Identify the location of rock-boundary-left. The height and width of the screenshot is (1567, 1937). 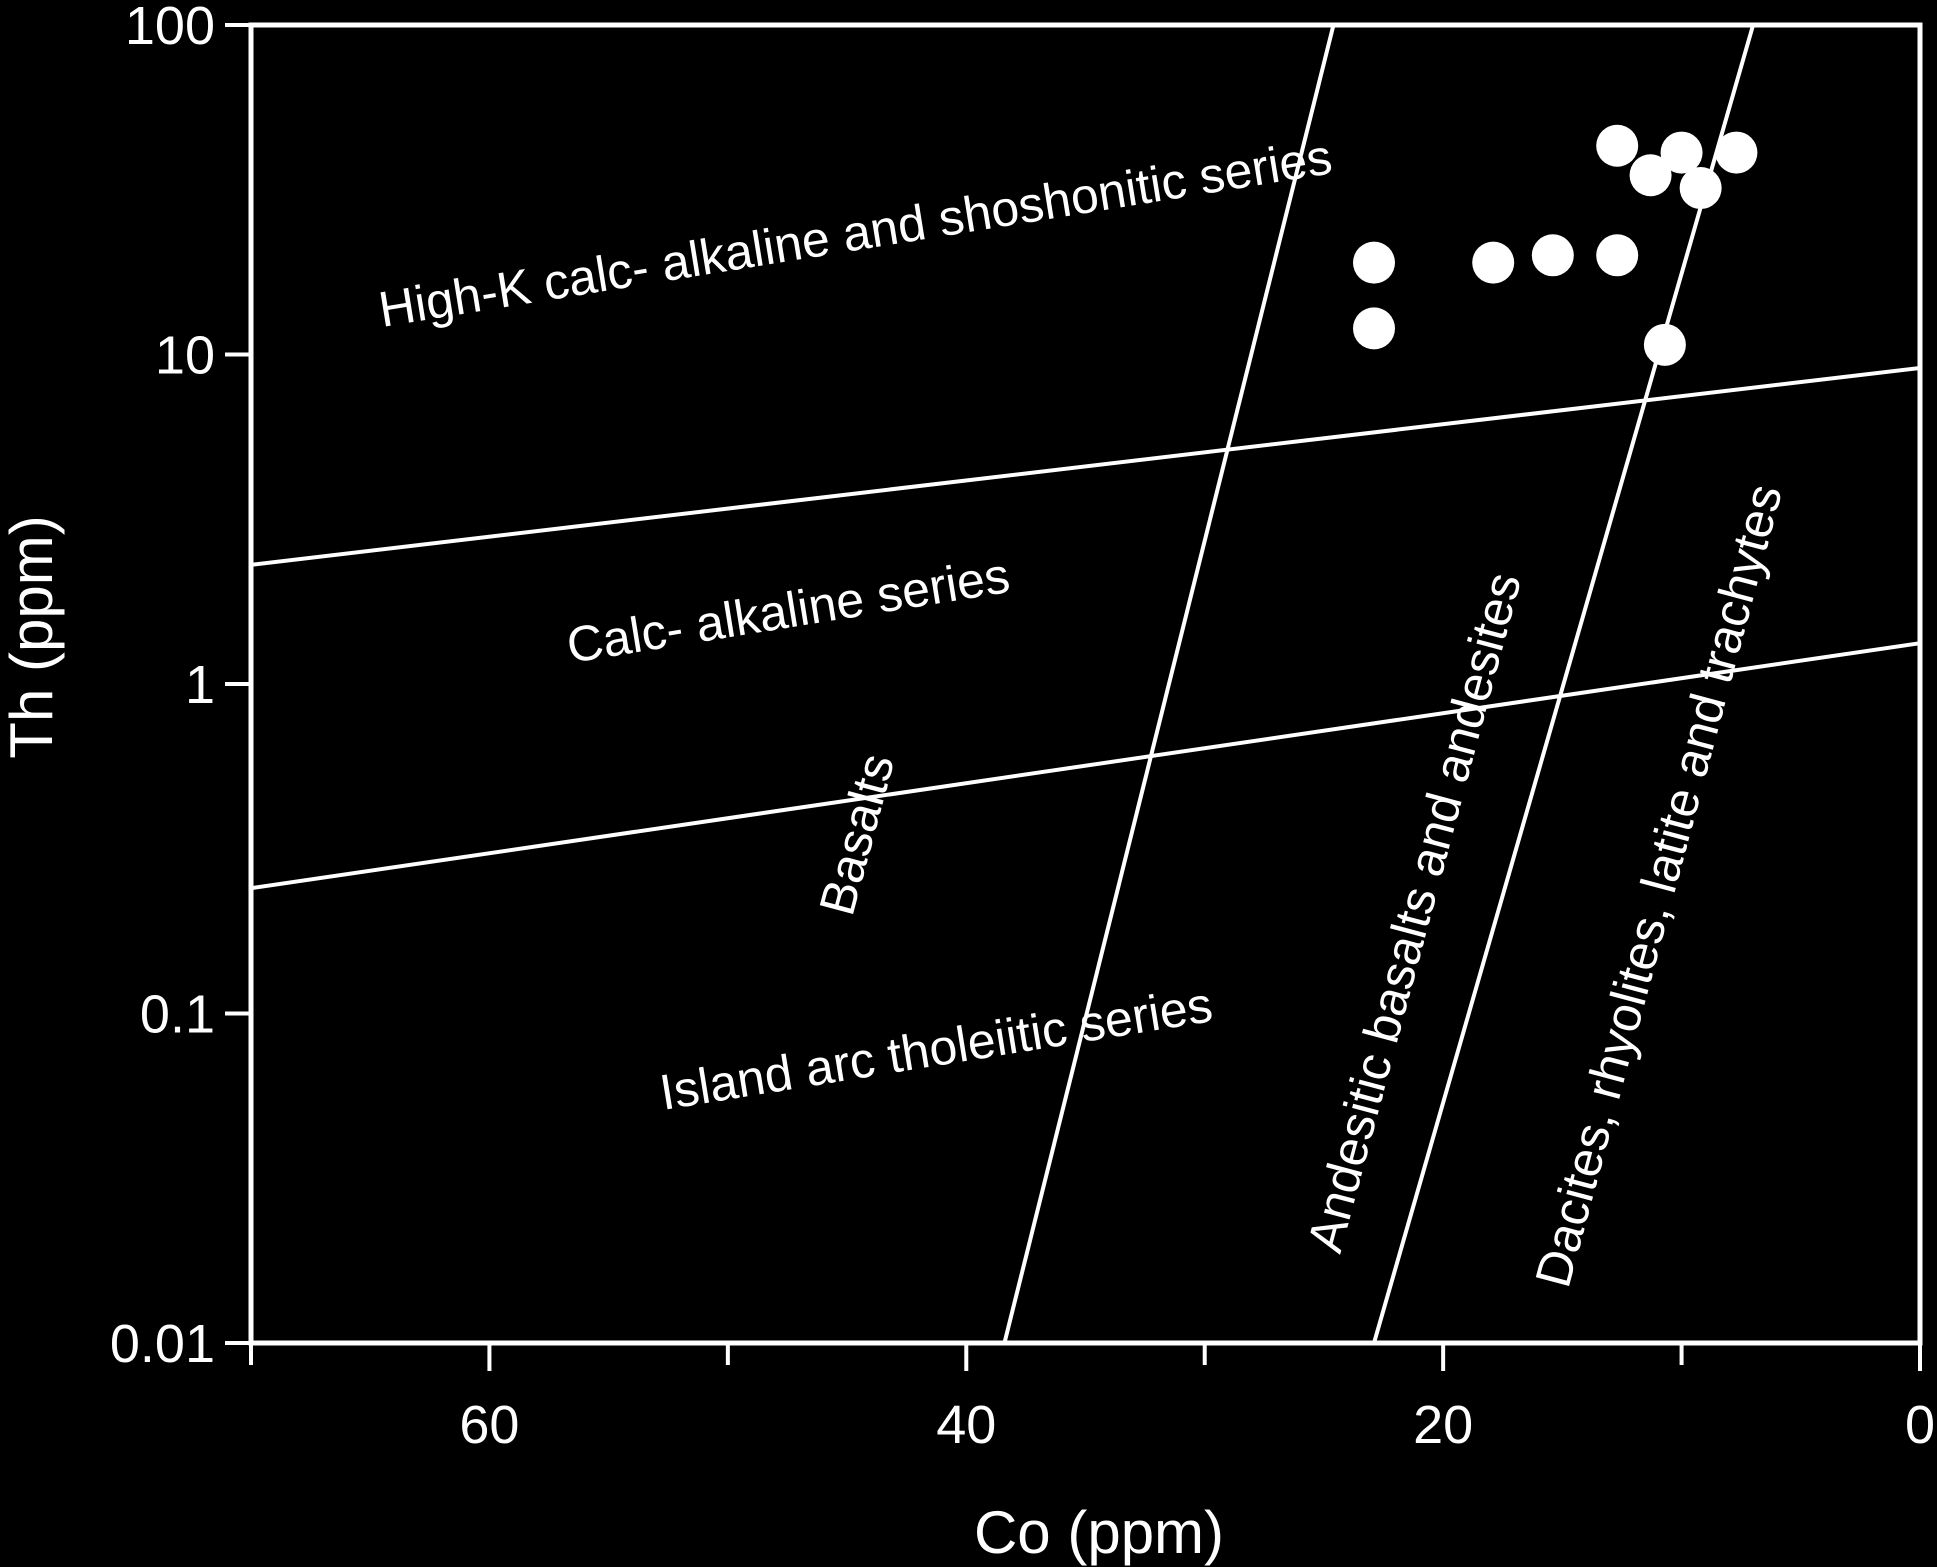
(1169, 684).